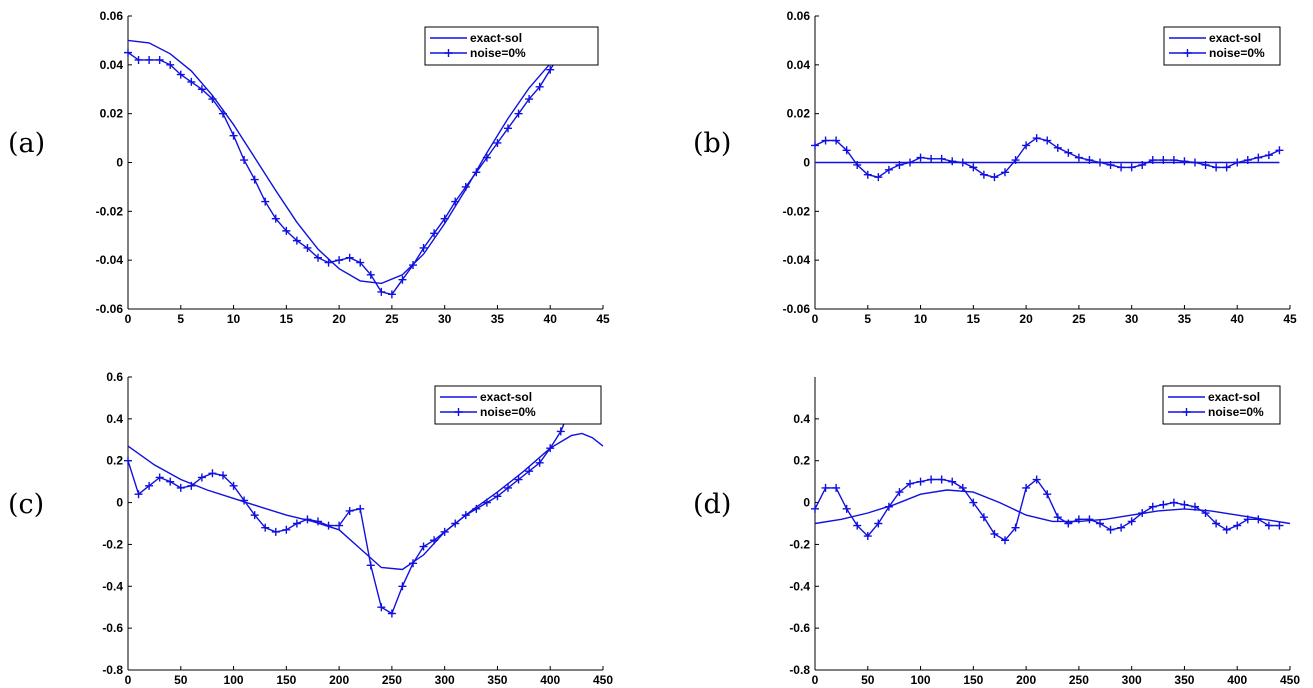  What do you see at coordinates (112, 628) in the screenshot?
I see `y-tick-label: -0.6` at bounding box center [112, 628].